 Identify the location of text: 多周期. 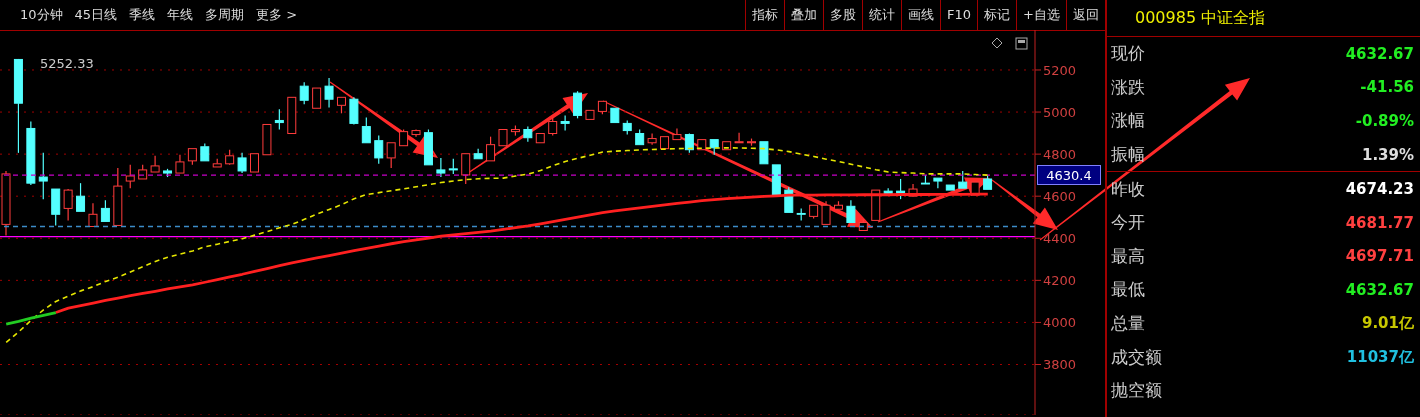
(225, 15).